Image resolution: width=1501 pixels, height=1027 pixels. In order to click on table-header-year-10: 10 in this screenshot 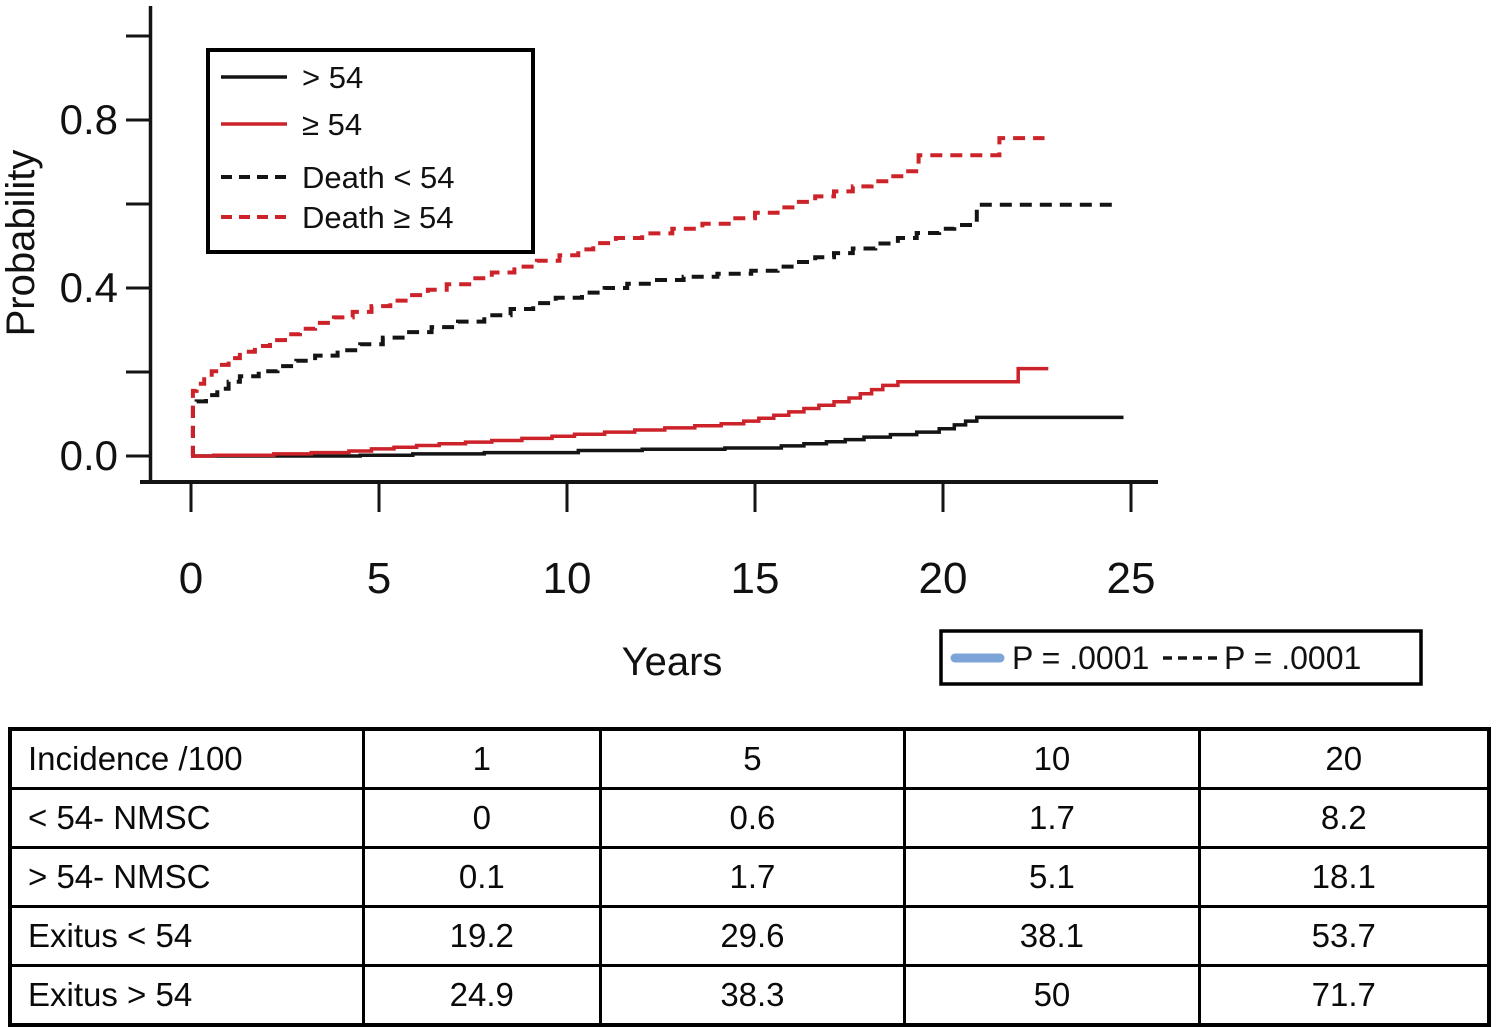, I will do `click(1052, 758)`.